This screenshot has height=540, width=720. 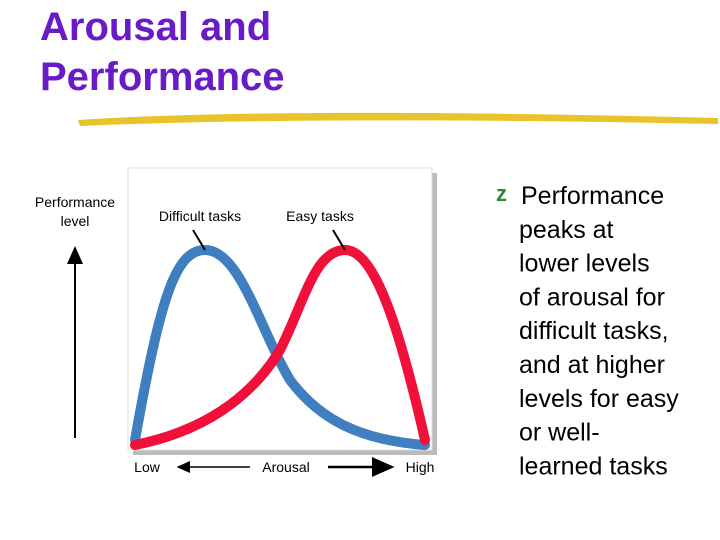 I want to click on x-axis-label: Arousal, so click(x=285, y=467).